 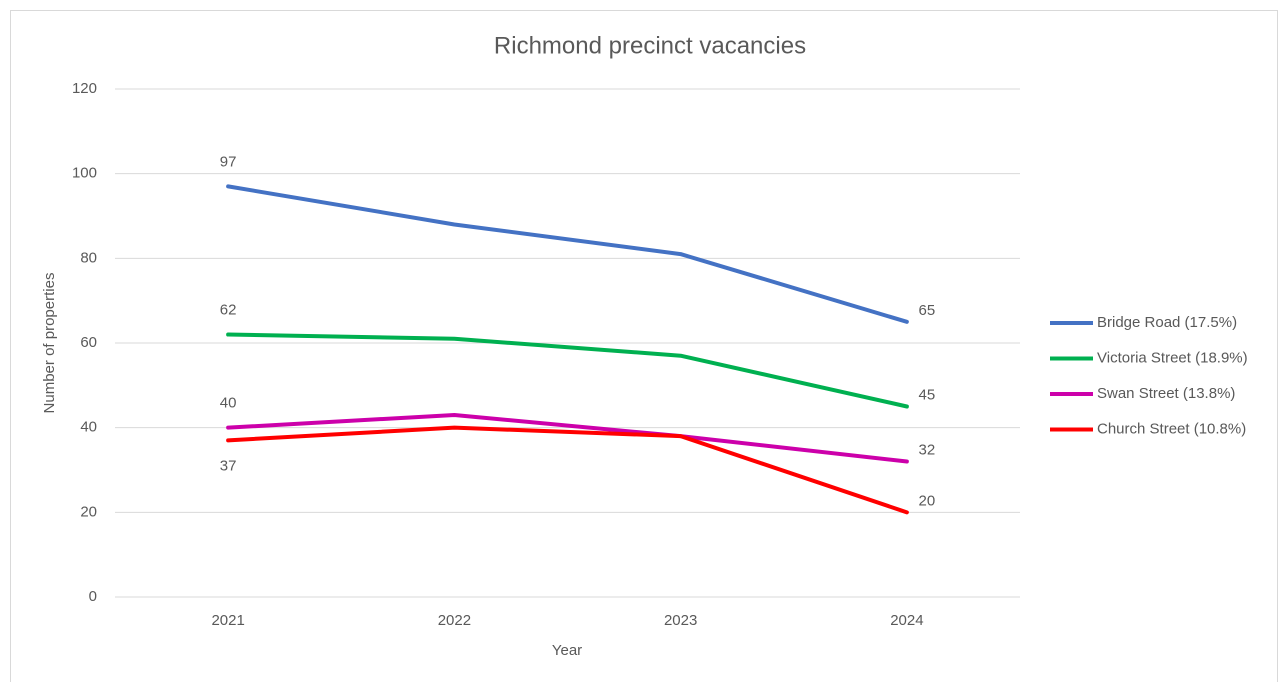 I want to click on data-label: 45, so click(x=927, y=394).